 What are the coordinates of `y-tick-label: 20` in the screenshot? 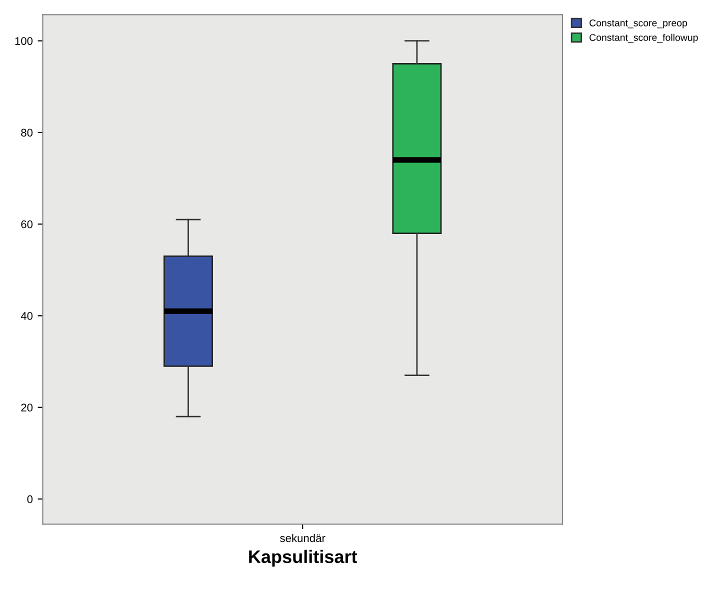 It's located at (27, 408).